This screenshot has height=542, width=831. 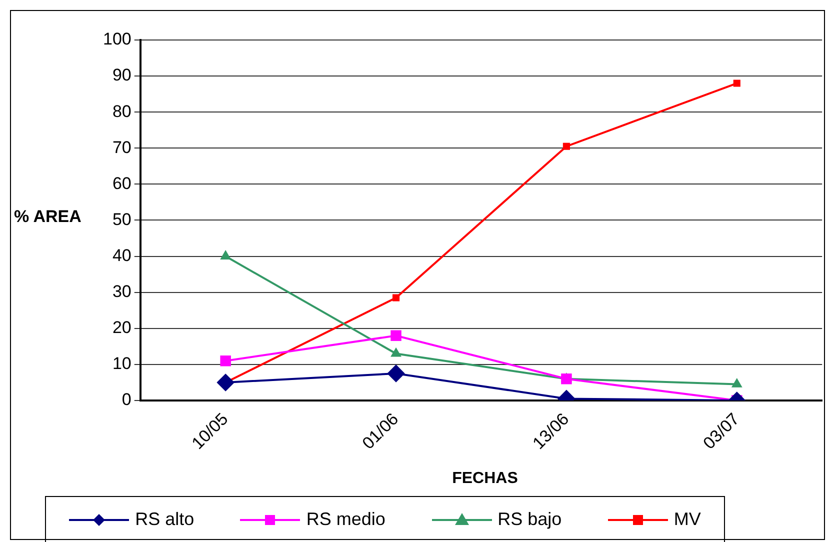 I want to click on y-tick-label: 60, so click(x=122, y=183).